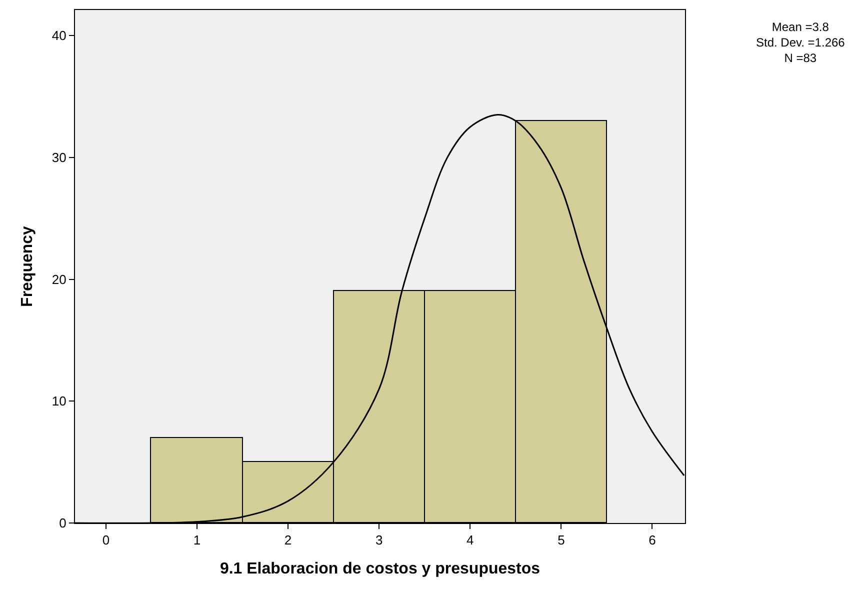 The image size is (855, 592). I want to click on y-tick-label: 30, so click(59, 157).